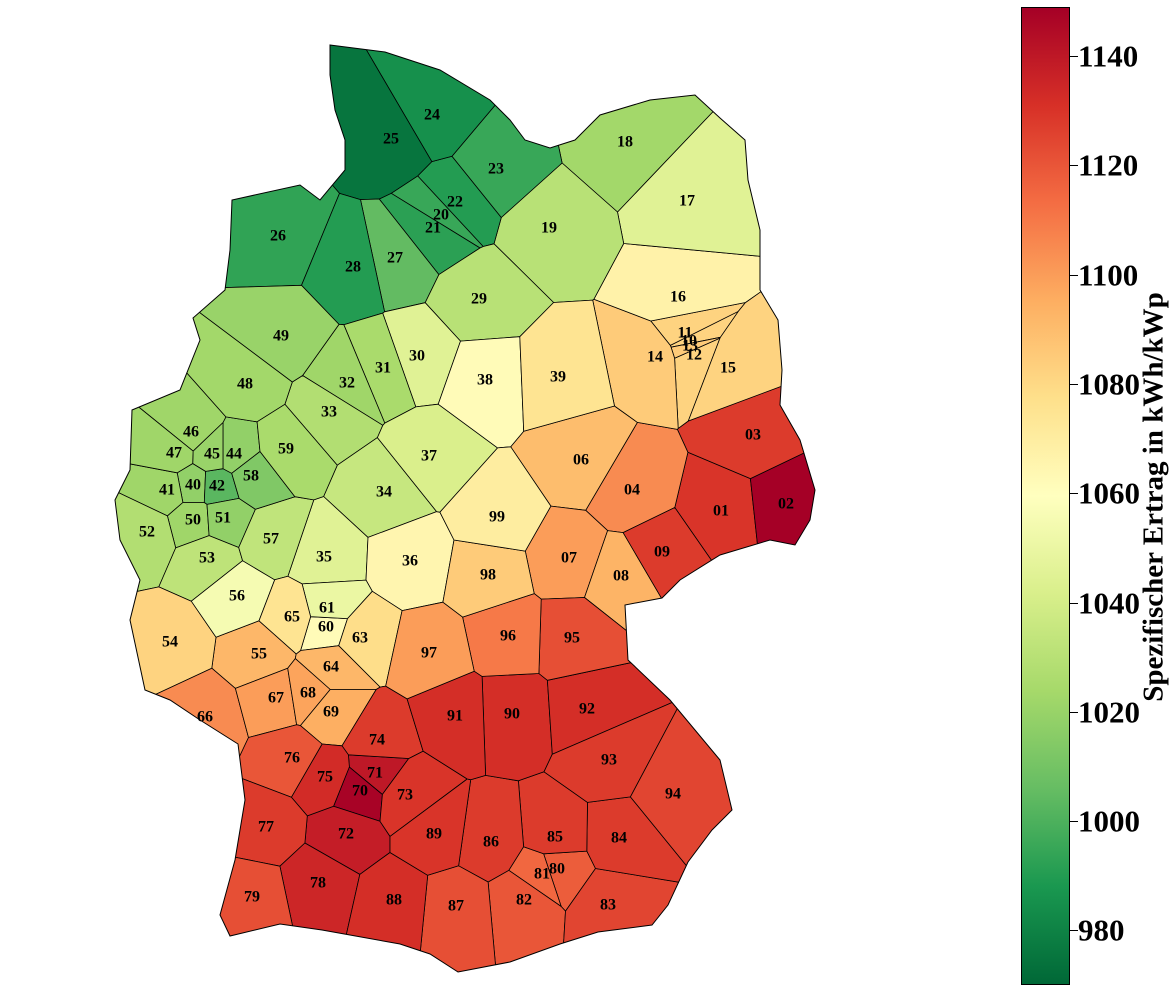  I want to click on region-label-58: 58, so click(251, 476).